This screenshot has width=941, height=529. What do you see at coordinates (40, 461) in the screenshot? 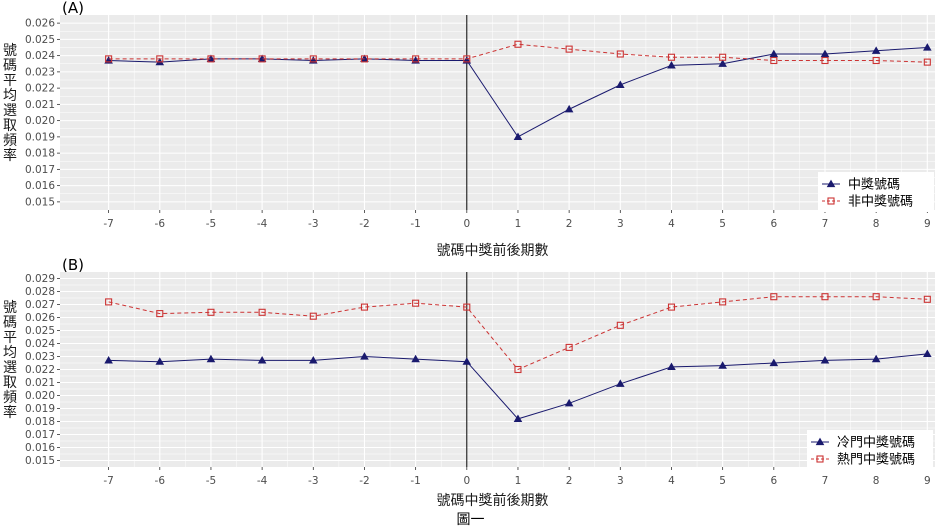
I see `y-tick-label: 0.015` at bounding box center [40, 461].